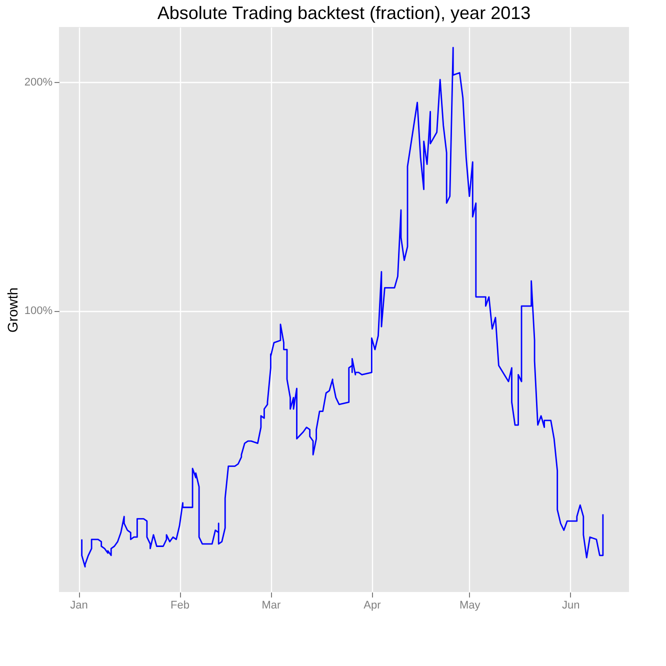  What do you see at coordinates (79, 606) in the screenshot?
I see `x-tick-label: Jan` at bounding box center [79, 606].